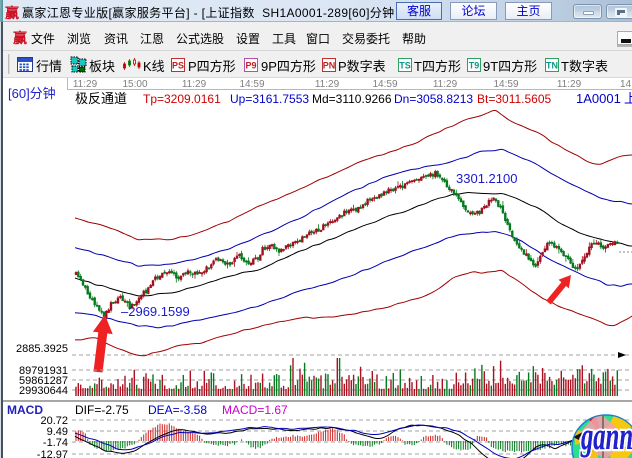 This screenshot has width=632, height=458. Describe the element at coordinates (182, 99) in the screenshot. I see `svg-text: Tp=3209.0161` at that location.